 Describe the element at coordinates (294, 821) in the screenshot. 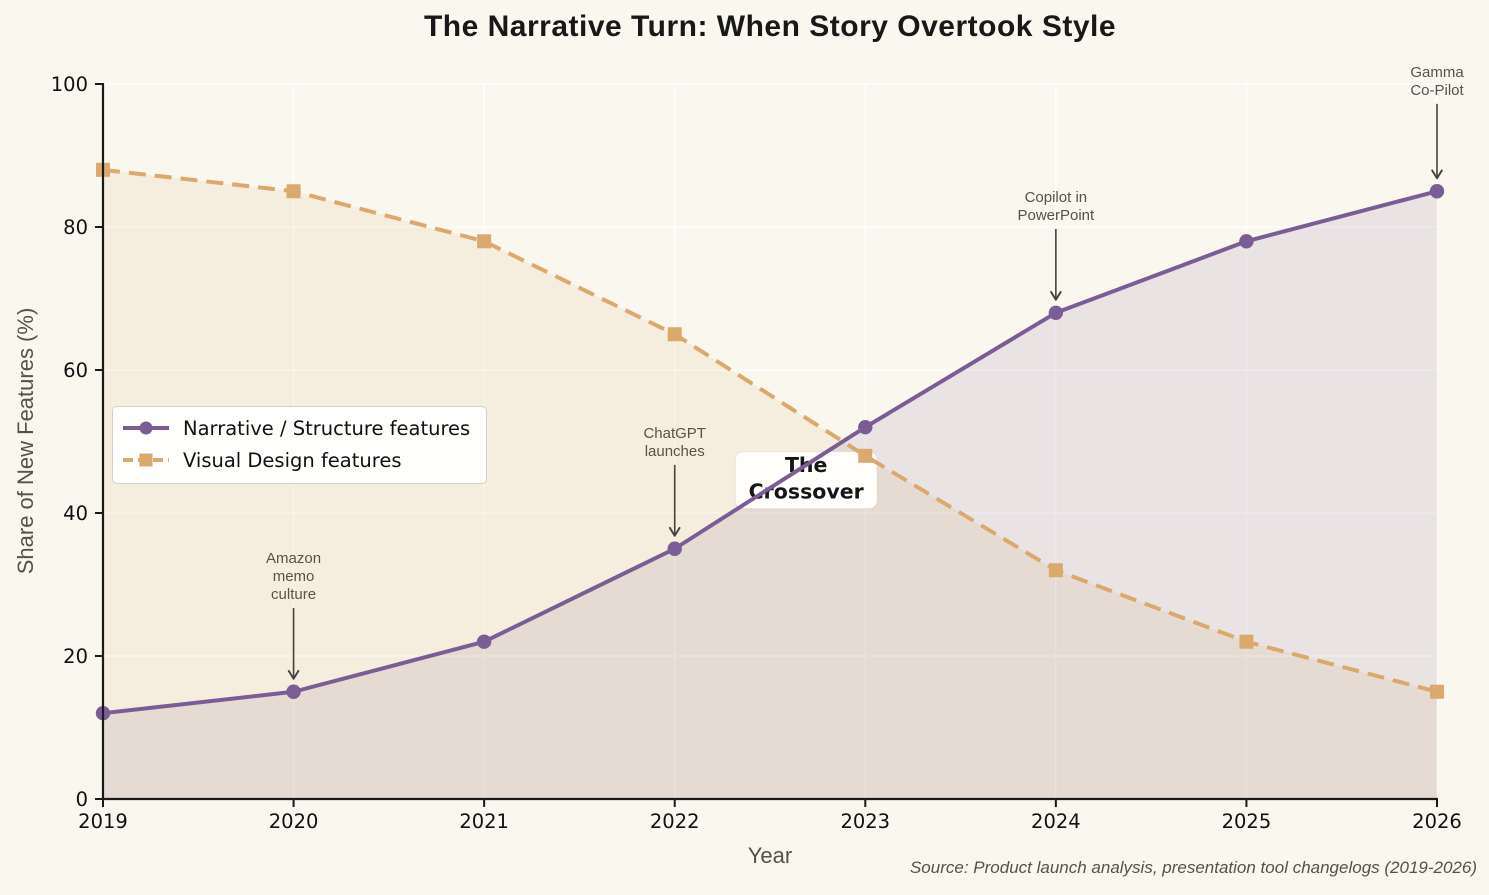

I see `x-tick-label: 2020` at that location.